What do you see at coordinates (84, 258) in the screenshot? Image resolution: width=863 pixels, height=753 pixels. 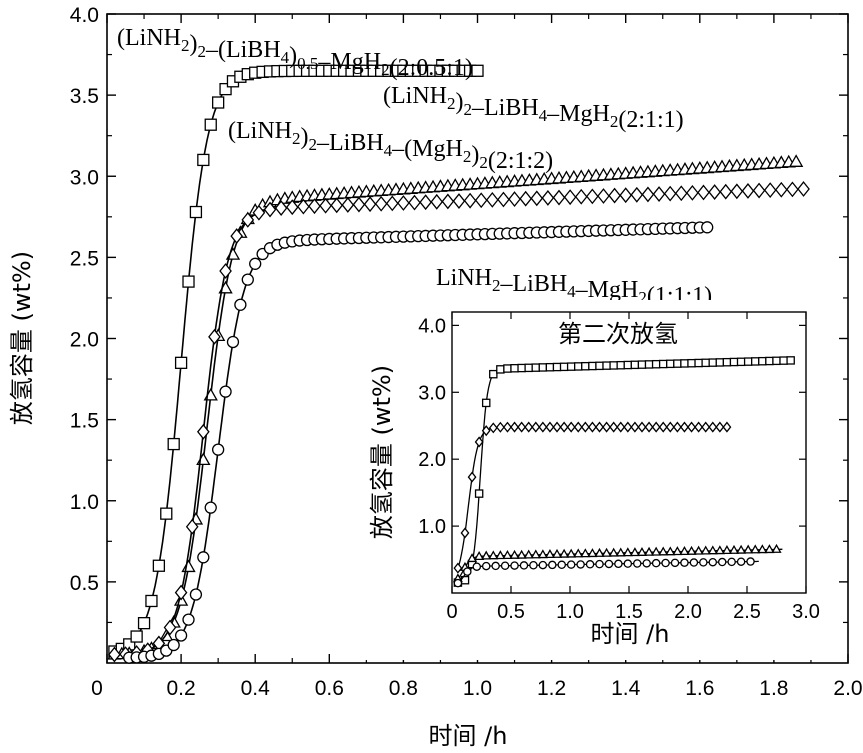 I see `y-tick-label: 2.5` at bounding box center [84, 258].